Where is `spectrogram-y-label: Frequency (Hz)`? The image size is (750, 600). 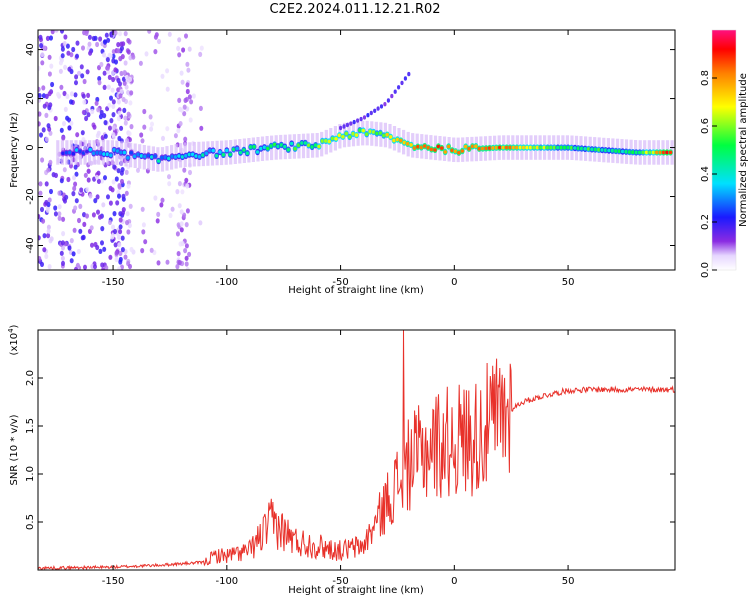 spectrogram-y-label: Frequency (Hz) is located at coordinates (14, 150).